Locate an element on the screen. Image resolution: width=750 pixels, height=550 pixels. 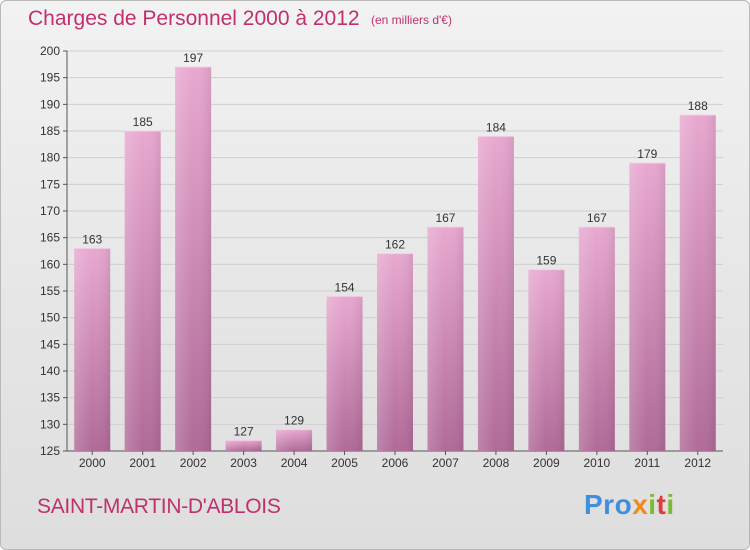
y-tick-label: 140 is located at coordinates (50, 371).